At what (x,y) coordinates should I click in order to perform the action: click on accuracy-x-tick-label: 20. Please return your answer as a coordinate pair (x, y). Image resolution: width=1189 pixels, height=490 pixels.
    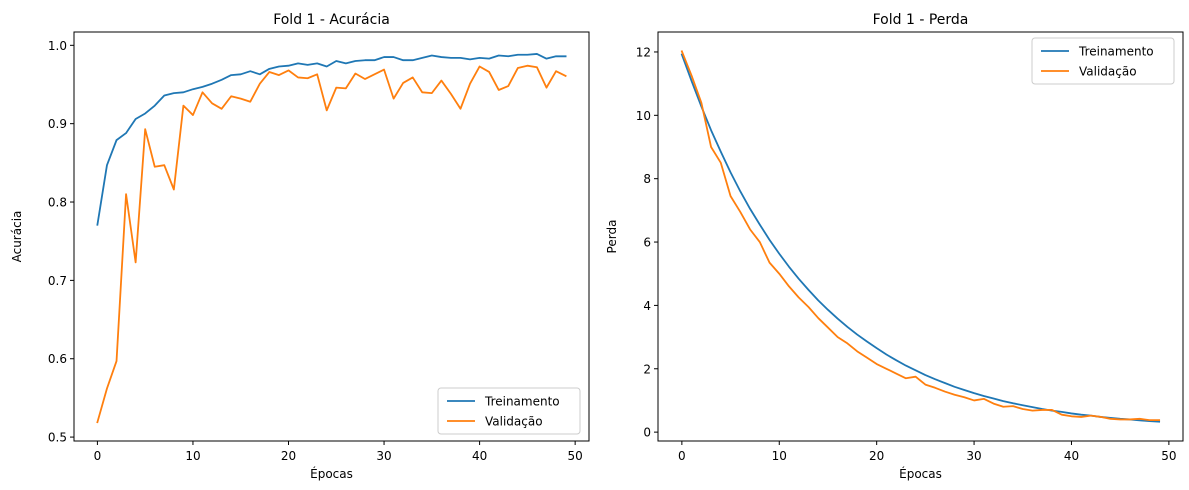
    Looking at the image, I should click on (288, 456).